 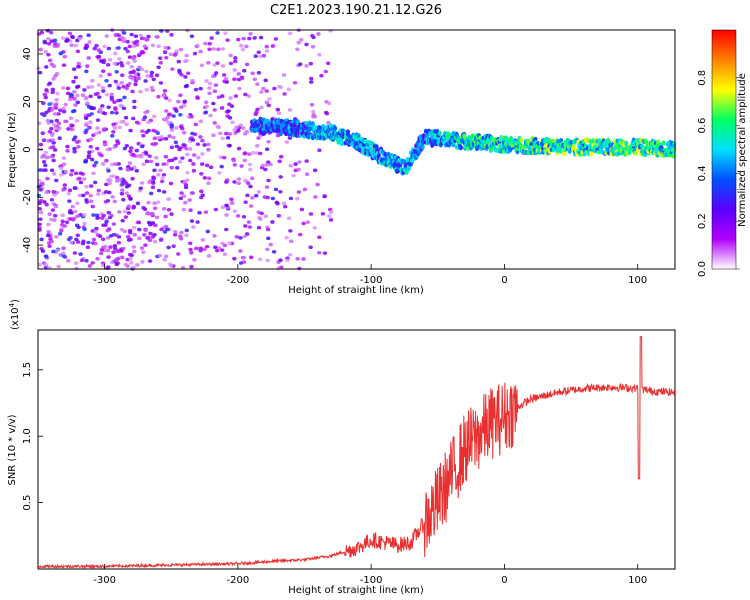 What do you see at coordinates (104, 280) in the screenshot?
I see `x-tick-label: -300` at bounding box center [104, 280].